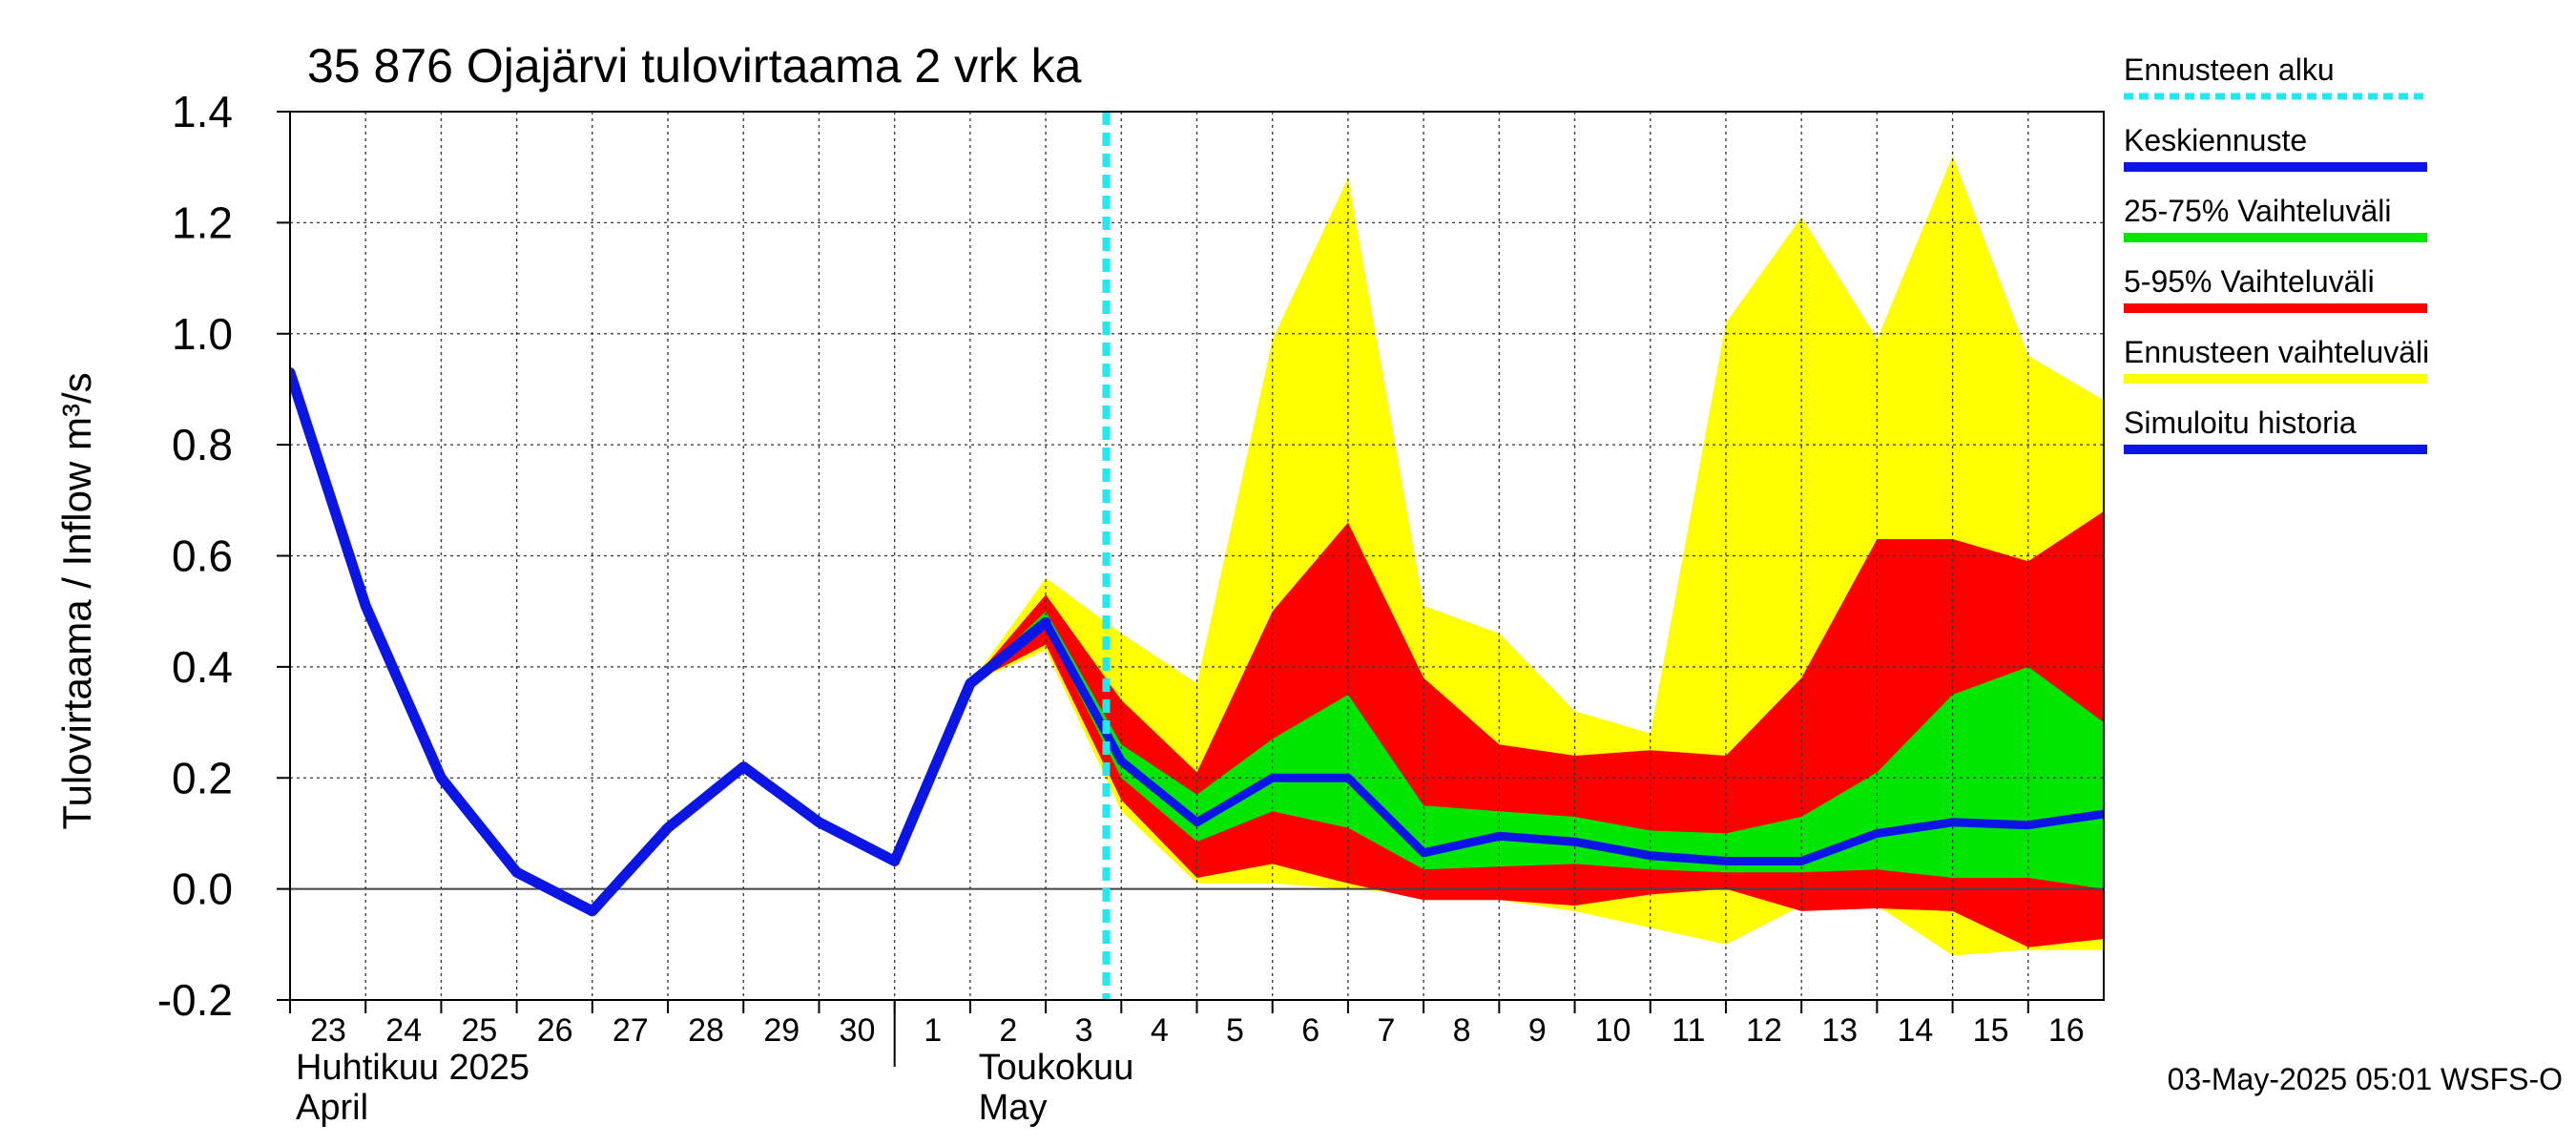  What do you see at coordinates (76, 600) in the screenshot?
I see `y-axis-label: Tulovirtaama / Inflow m³/s` at bounding box center [76, 600].